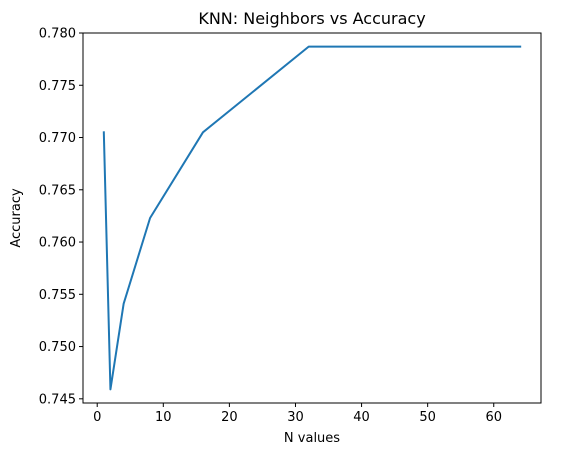 This screenshot has height=455, width=584. I want to click on x-tick-label: 0, so click(97, 417).